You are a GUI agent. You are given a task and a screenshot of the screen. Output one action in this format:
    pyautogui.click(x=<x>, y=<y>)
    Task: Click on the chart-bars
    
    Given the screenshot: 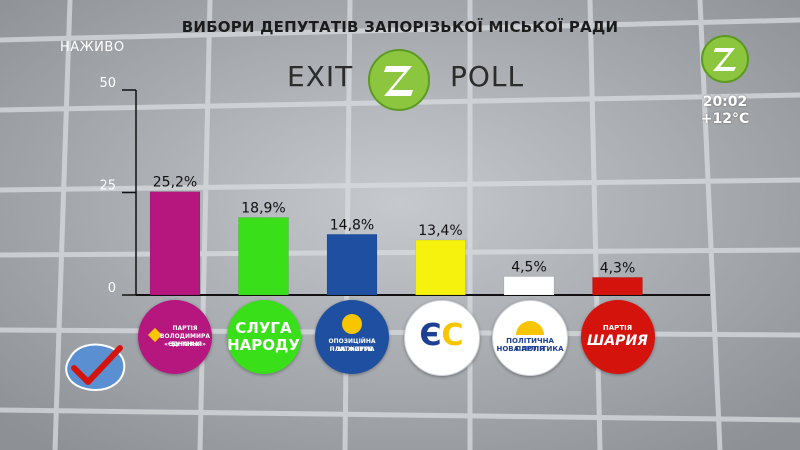 What is the action you would take?
    pyautogui.click(x=396, y=243)
    